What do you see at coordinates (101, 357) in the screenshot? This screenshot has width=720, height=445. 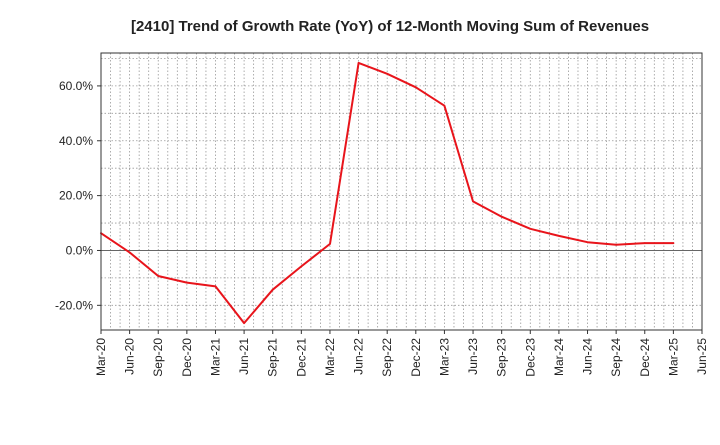 I see `x-tick-label: Mar-20` at bounding box center [101, 357].